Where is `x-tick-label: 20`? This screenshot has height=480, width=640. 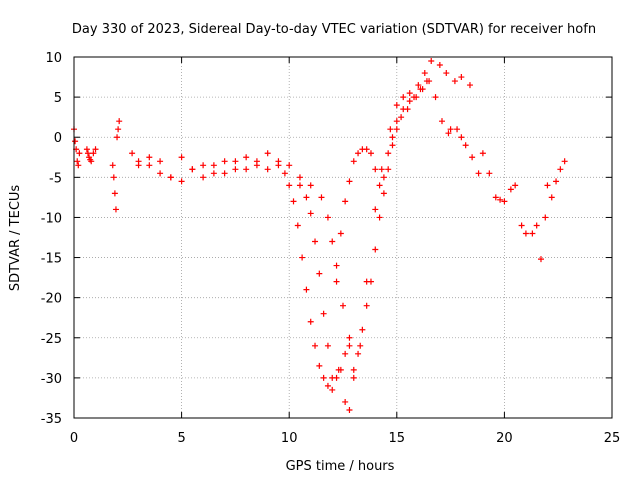
x-tick-label: 20 is located at coordinates (504, 438).